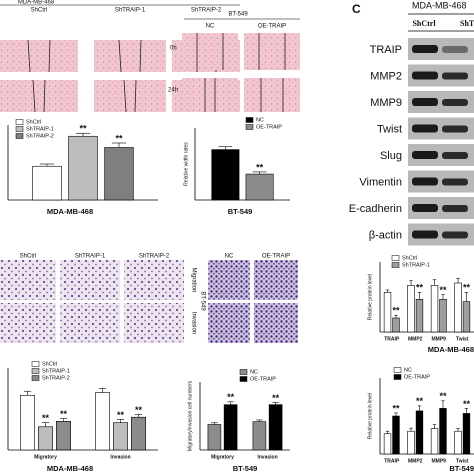 This screenshot has height=474, width=474. I want to click on column-label: ShTRAIP-2, so click(154, 257).